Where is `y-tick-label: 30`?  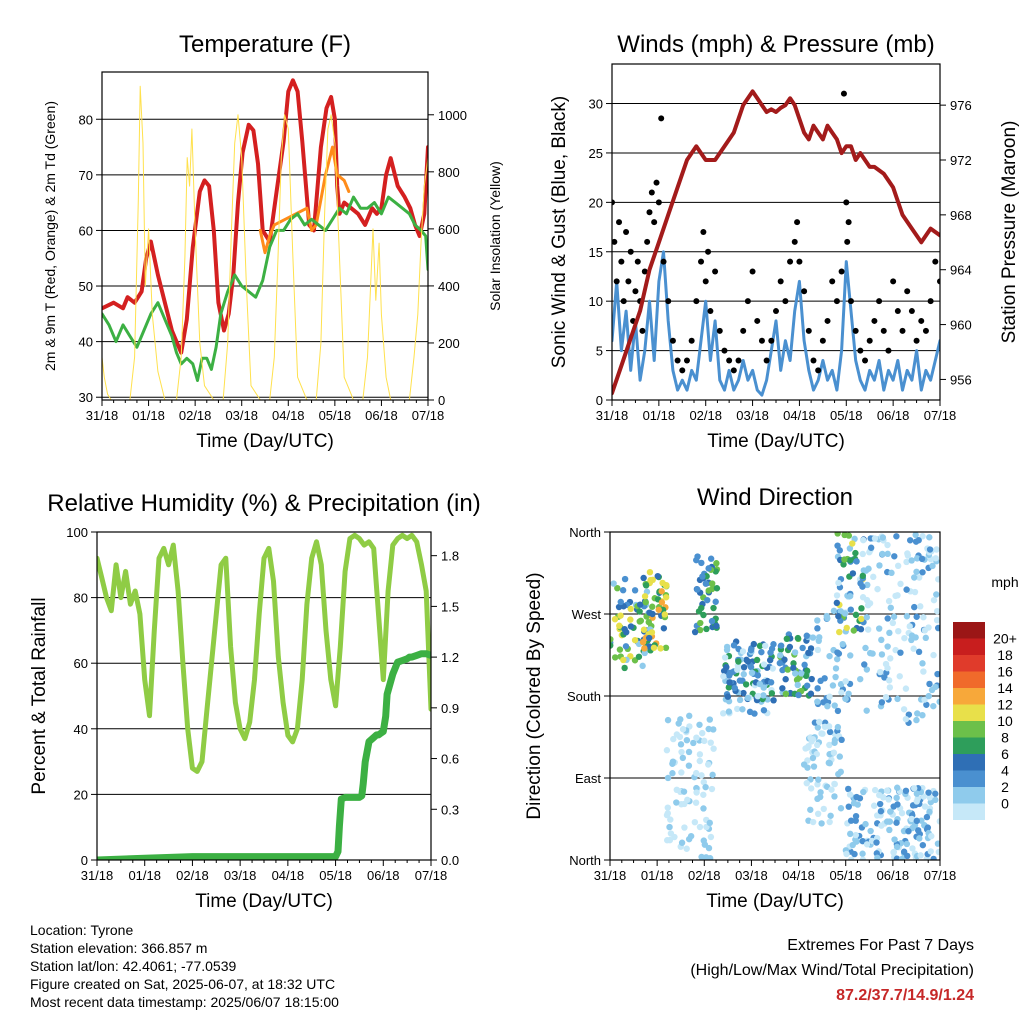 y-tick-label: 30 is located at coordinates (86, 397).